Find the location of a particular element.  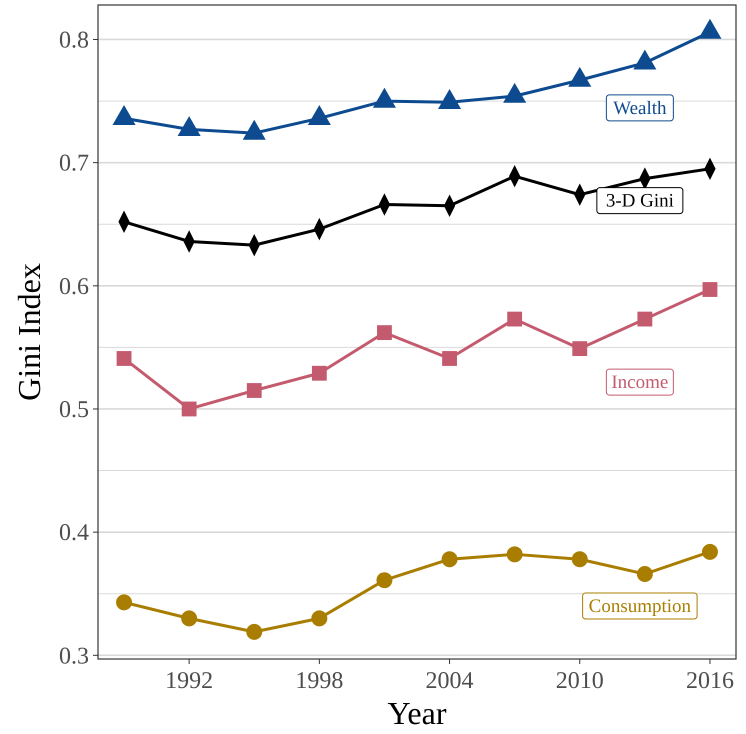

series-label: Consumption is located at coordinates (640, 607).